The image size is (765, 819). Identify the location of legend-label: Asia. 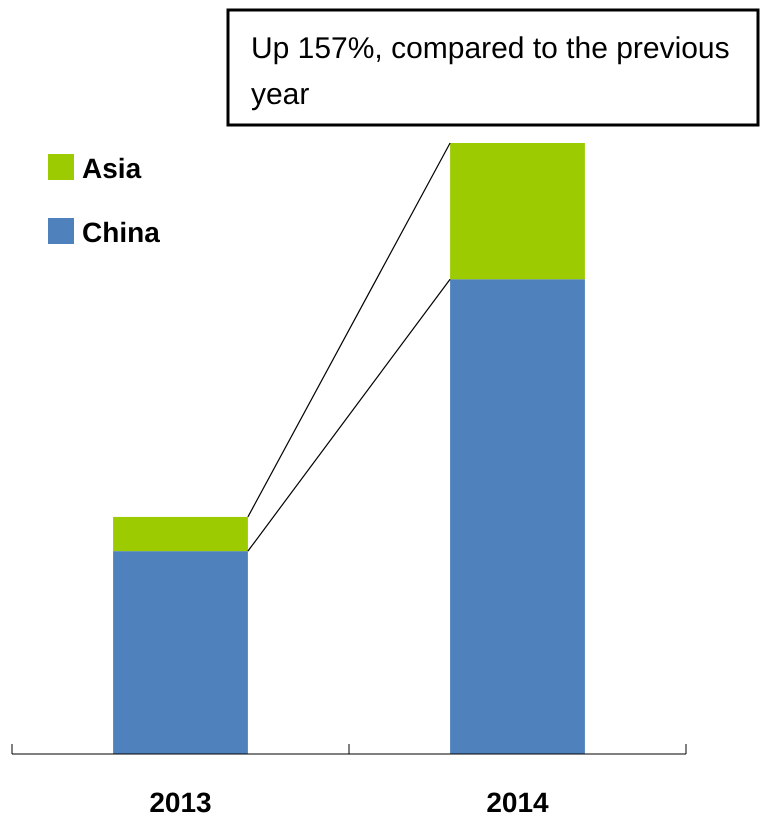
(112, 168).